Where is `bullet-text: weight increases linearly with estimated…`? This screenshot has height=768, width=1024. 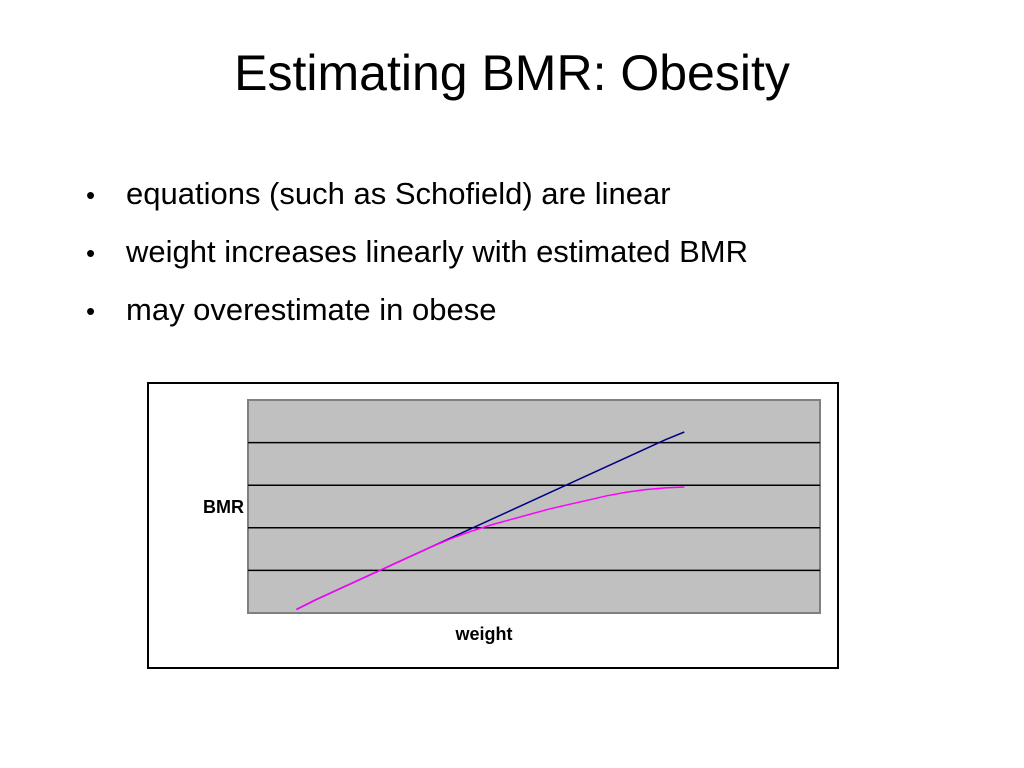 bullet-text: weight increases linearly with estimated… is located at coordinates (437, 251).